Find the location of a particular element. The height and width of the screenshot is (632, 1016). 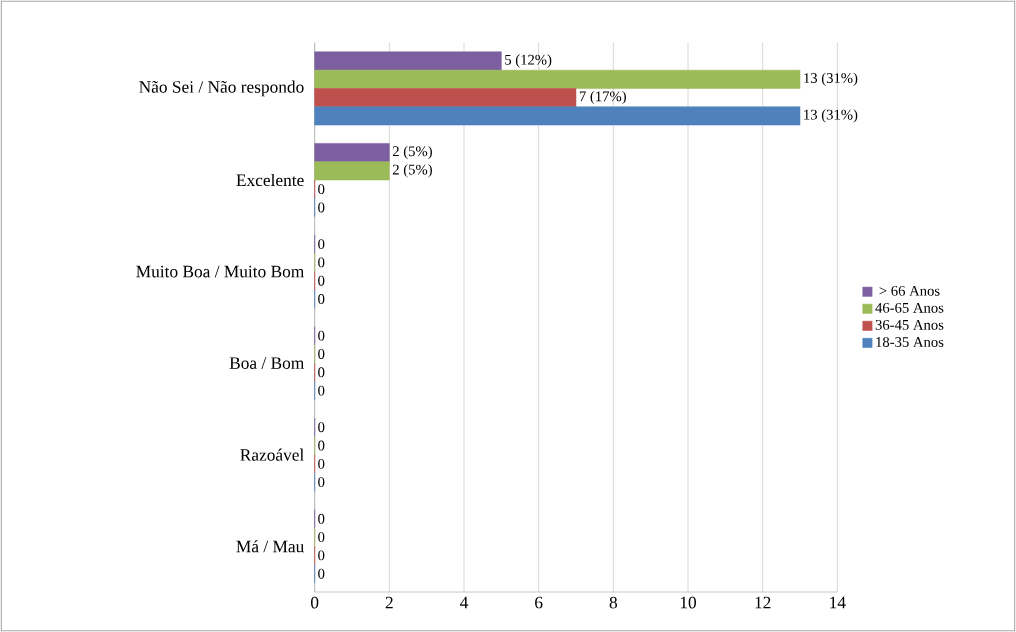

y-tick-label: Não Sei / Não respondo is located at coordinates (221, 88).